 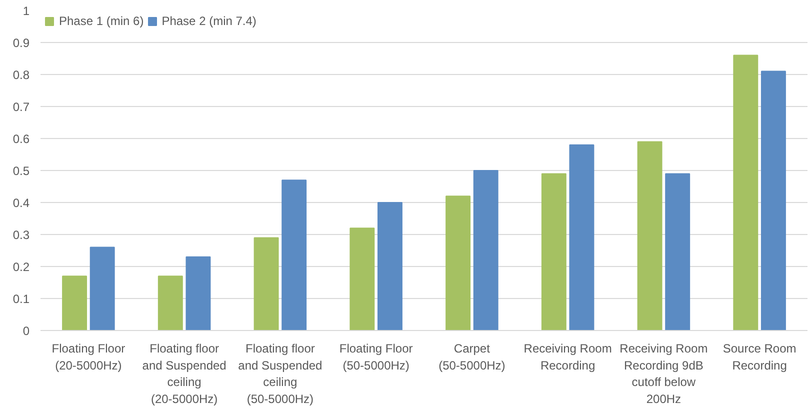 What do you see at coordinates (184, 374) in the screenshot?
I see `x-tick-label: Floating floor and Suspended ceiling (20-5000Hz)` at bounding box center [184, 374].